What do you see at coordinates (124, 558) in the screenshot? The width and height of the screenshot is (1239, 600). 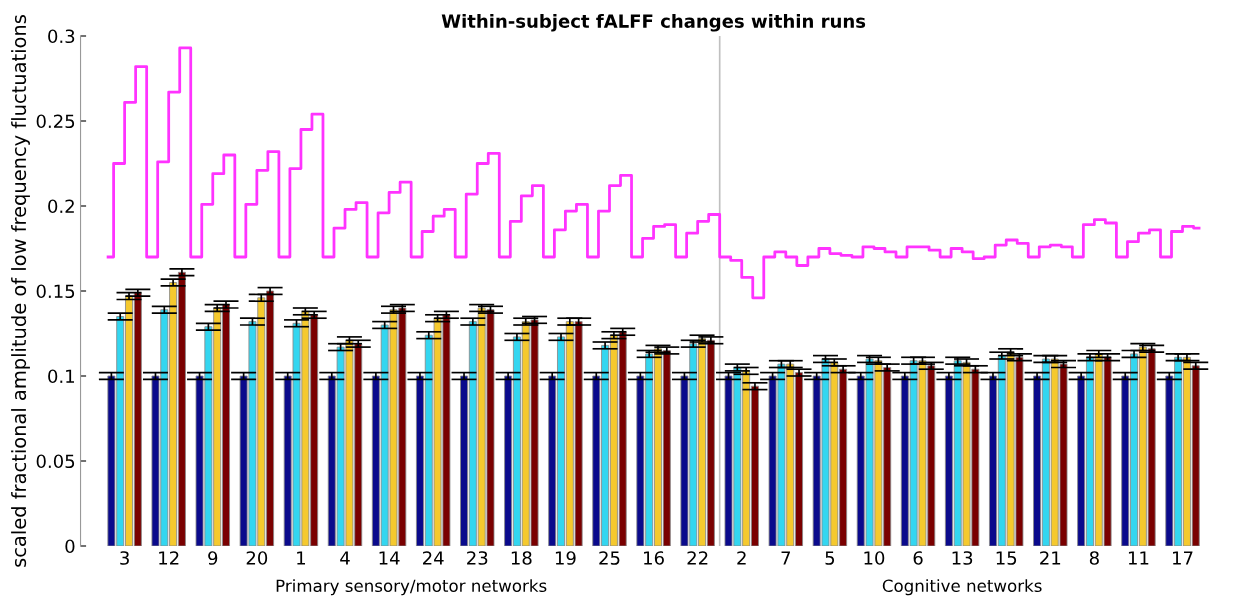 I see `x-tick-label: 3` at bounding box center [124, 558].